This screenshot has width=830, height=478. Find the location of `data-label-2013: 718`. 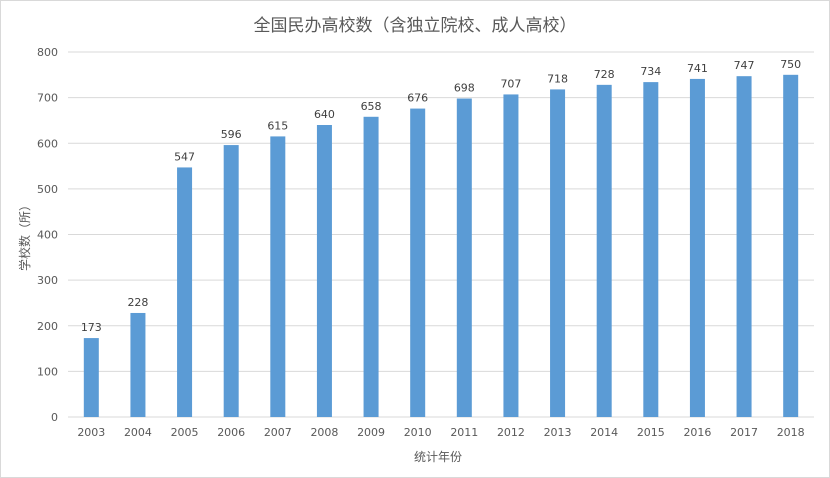

data-label-2013: 718 is located at coordinates (557, 78).